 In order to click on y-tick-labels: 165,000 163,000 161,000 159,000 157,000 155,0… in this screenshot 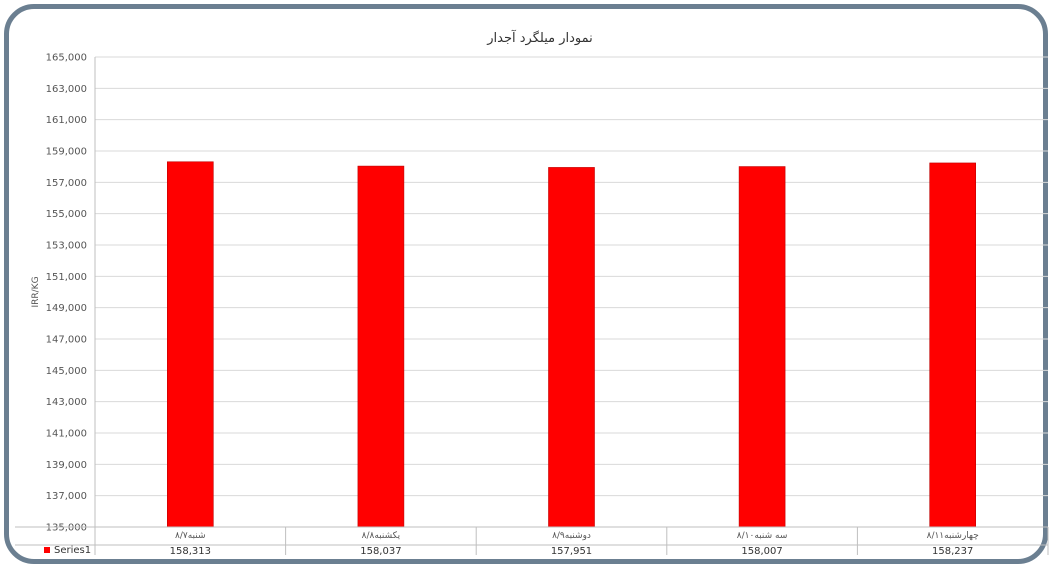, I will do `click(66, 293)`.